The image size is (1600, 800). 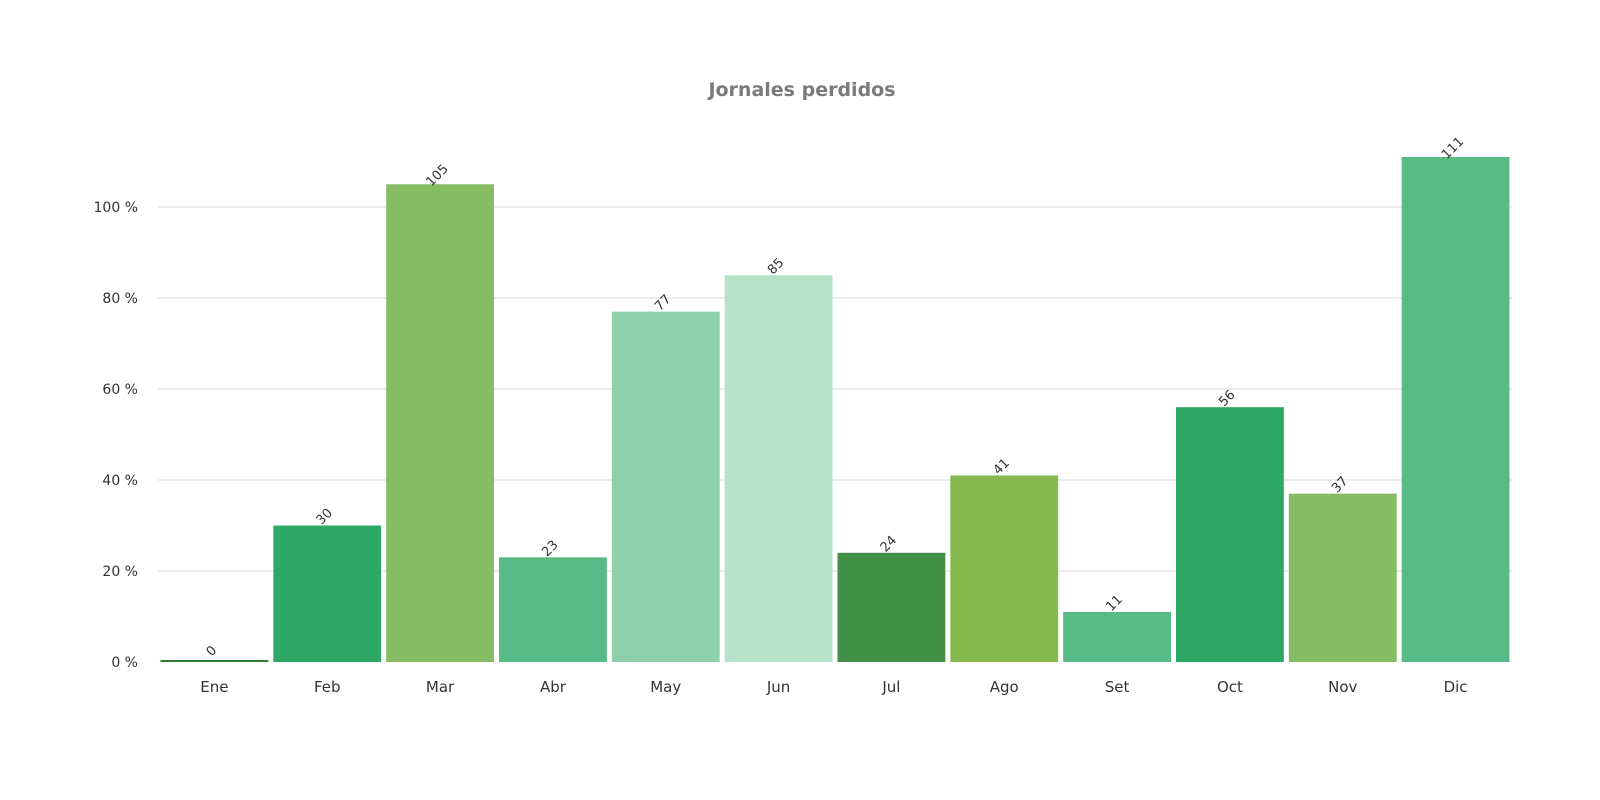 I want to click on data-label-jul: 24, so click(x=889, y=544).